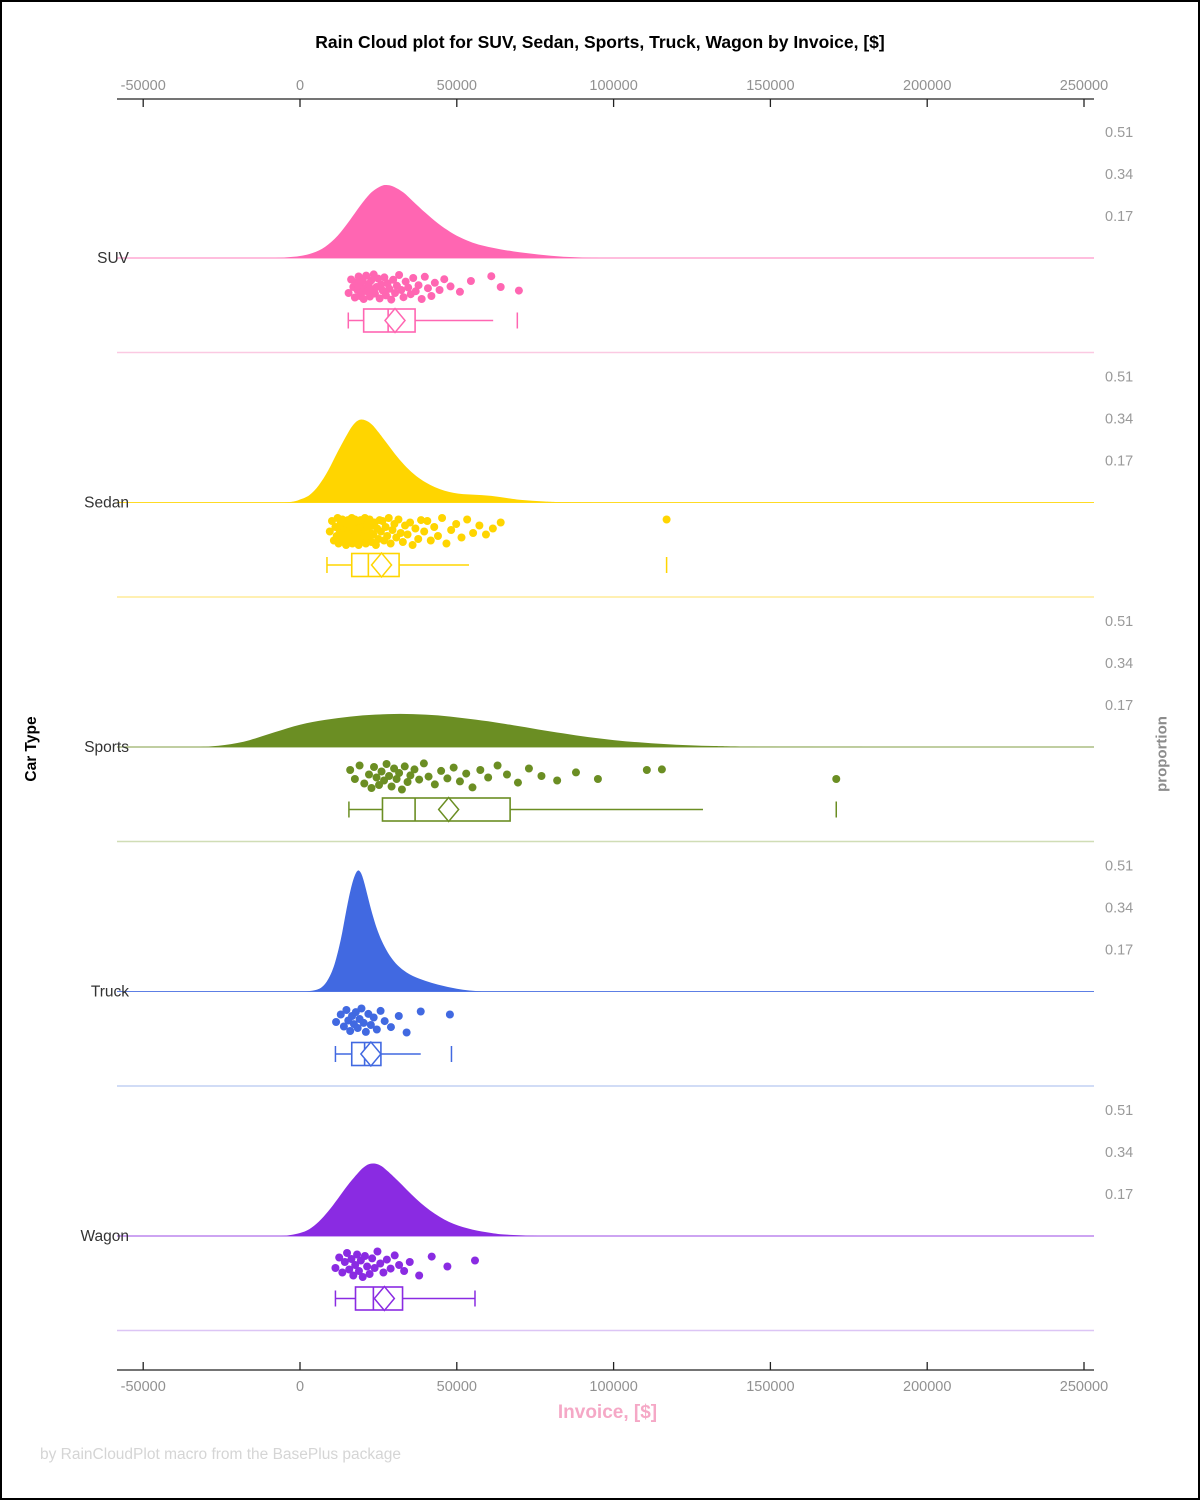 This screenshot has height=1500, width=1200. Describe the element at coordinates (770, 1387) in the screenshot. I see `x-axis-tick-label: 150000` at that location.